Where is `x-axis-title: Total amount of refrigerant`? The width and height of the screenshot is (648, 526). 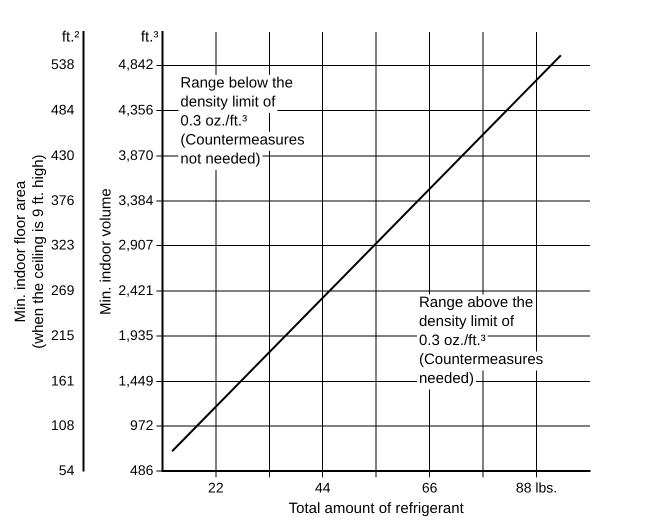 x-axis-title: Total amount of refrigerant is located at coordinates (376, 509).